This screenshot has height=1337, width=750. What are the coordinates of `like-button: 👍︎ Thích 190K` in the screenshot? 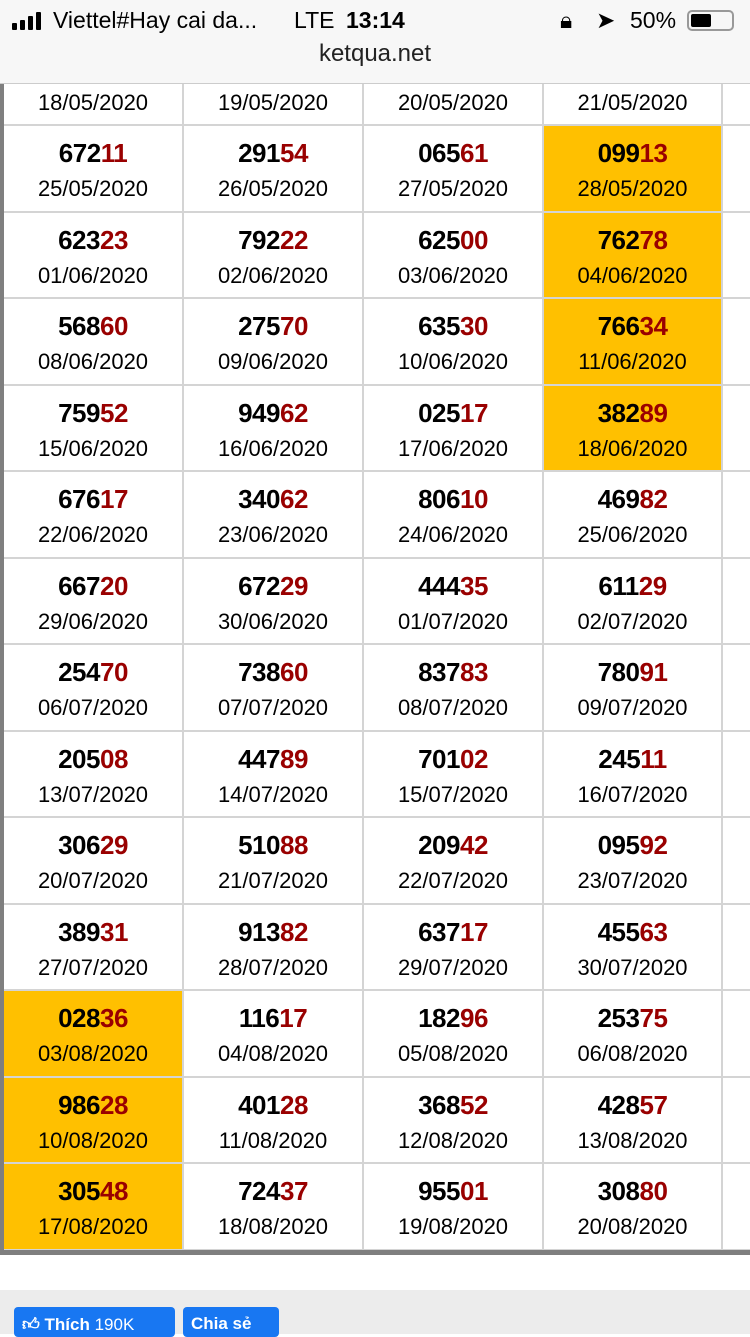 It's located at (94, 1322).